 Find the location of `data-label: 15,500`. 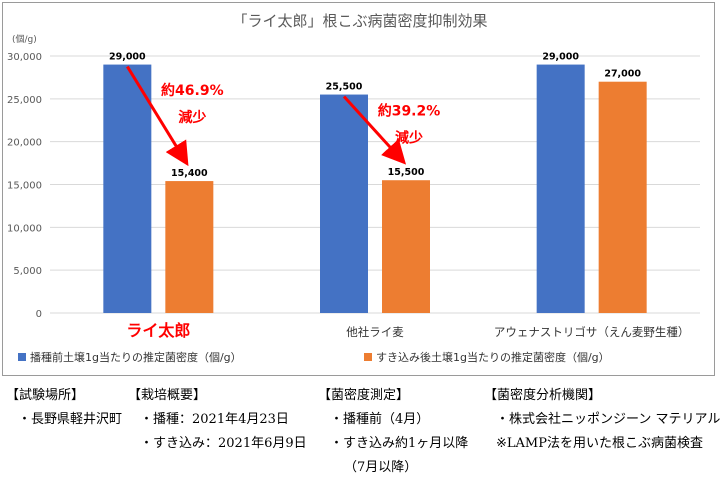

data-label: 15,500 is located at coordinates (406, 172).